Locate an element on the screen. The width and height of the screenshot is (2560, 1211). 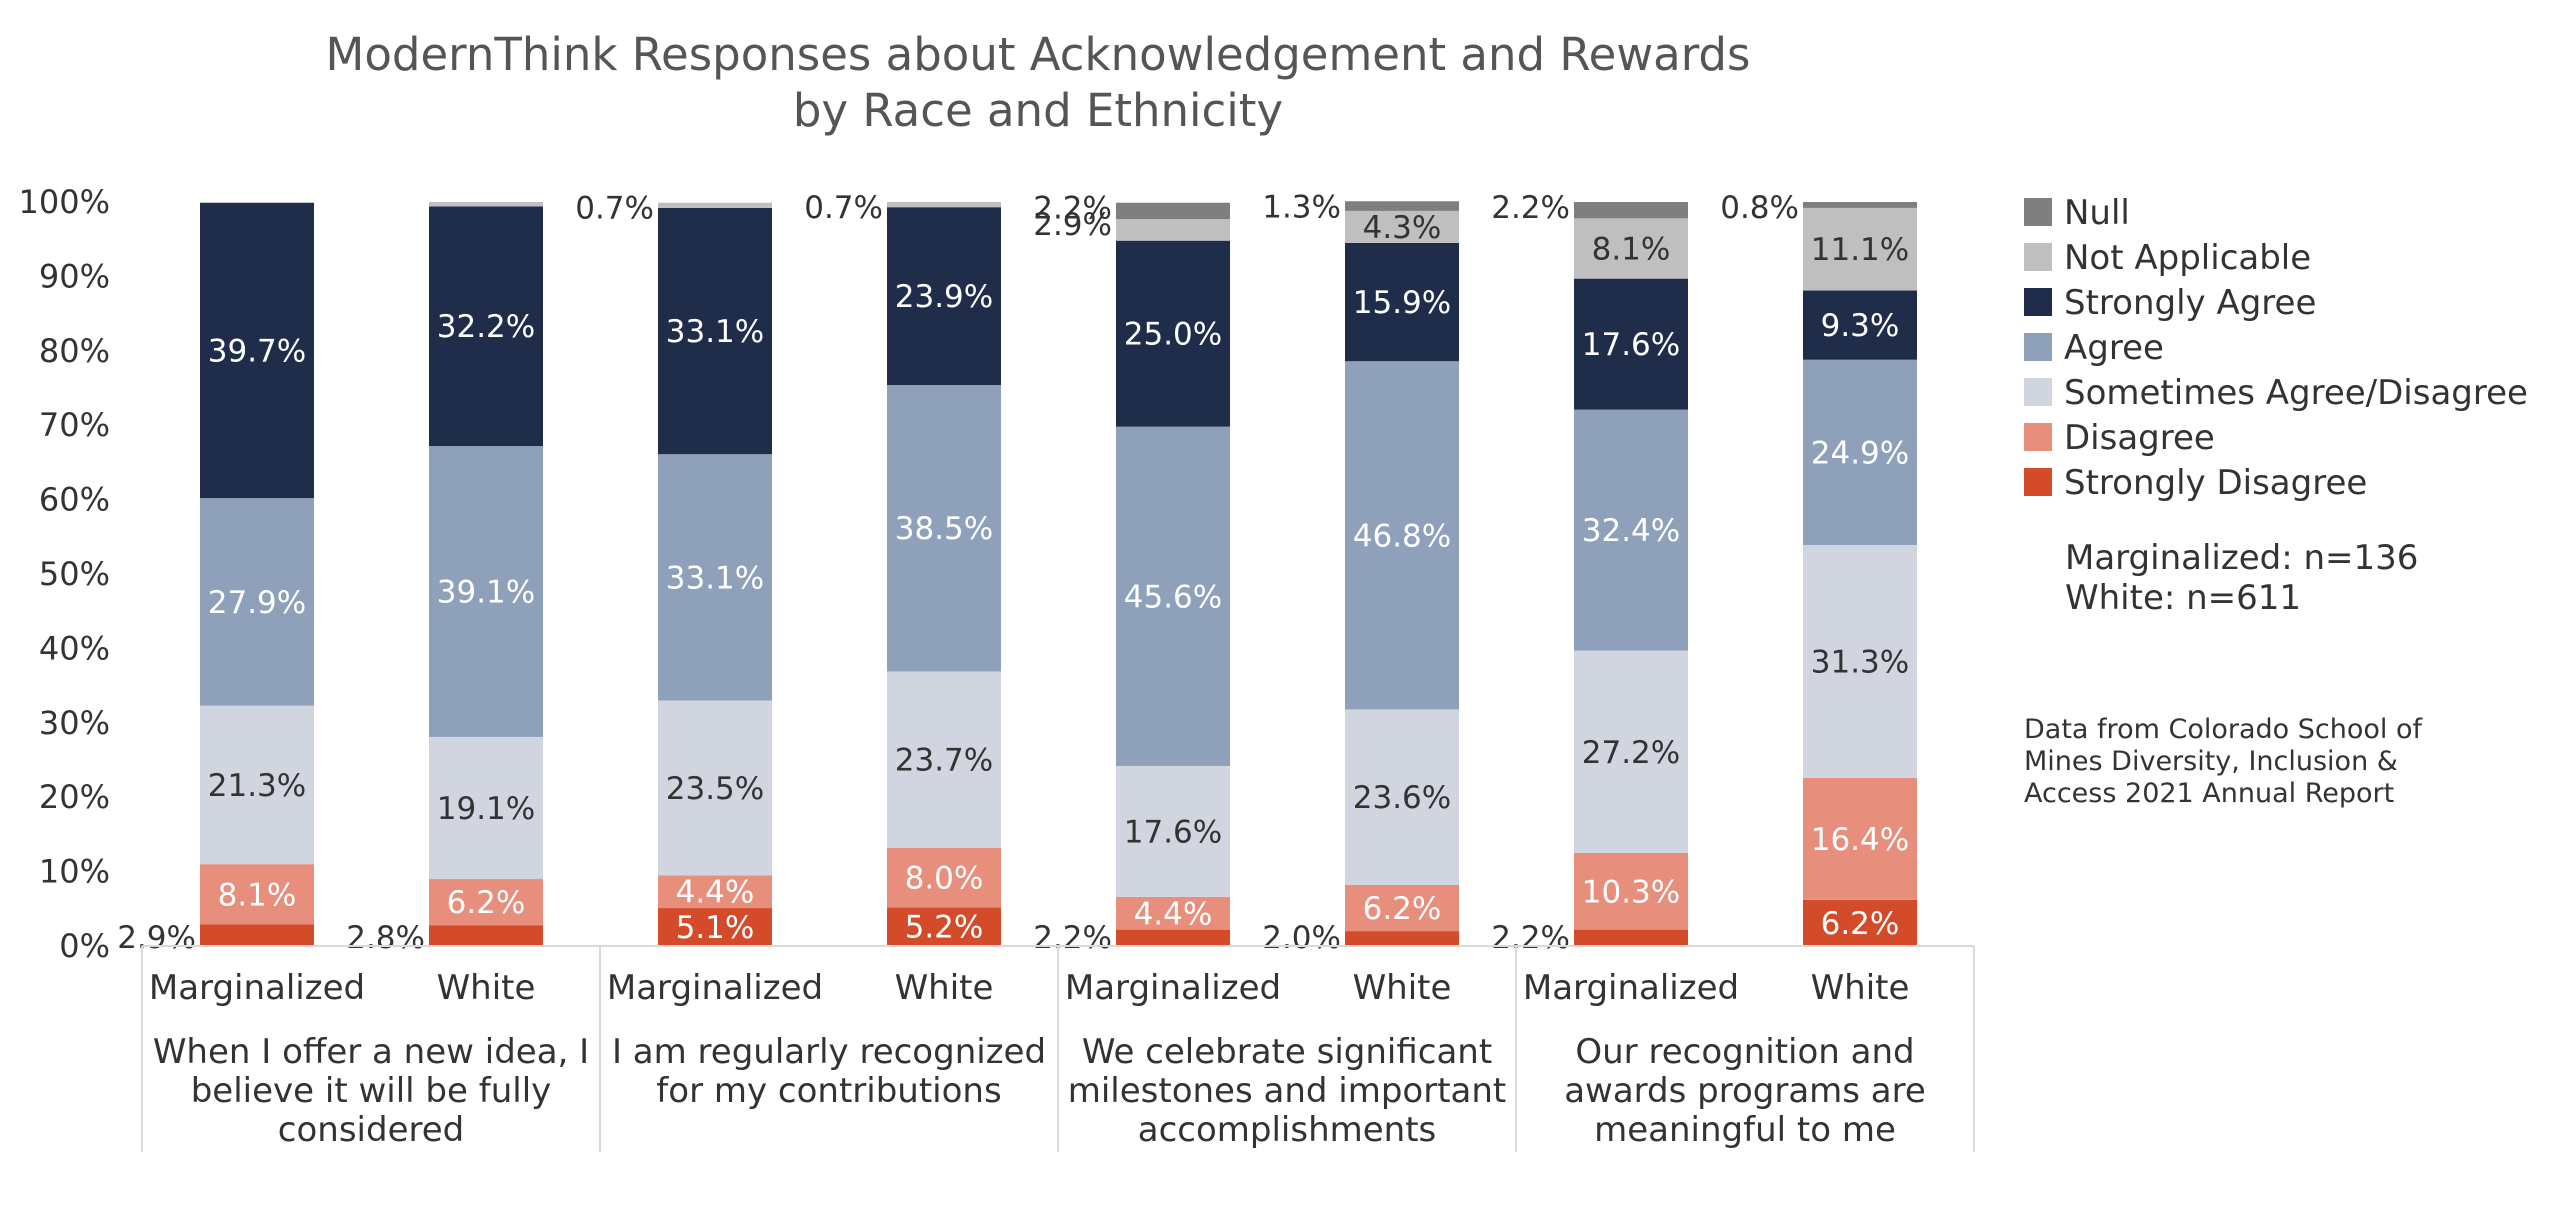
data-label: 2.8% is located at coordinates (385, 938).